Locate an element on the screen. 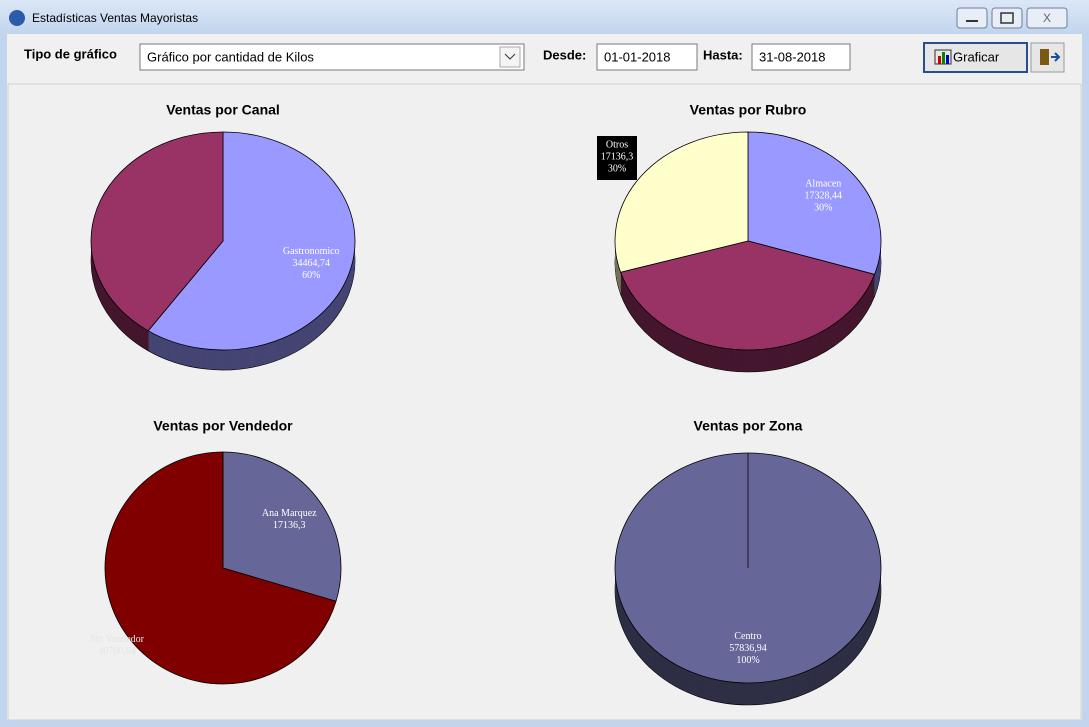 The width and height of the screenshot is (1089, 727). plot-button-label: Graficar is located at coordinates (976, 56).